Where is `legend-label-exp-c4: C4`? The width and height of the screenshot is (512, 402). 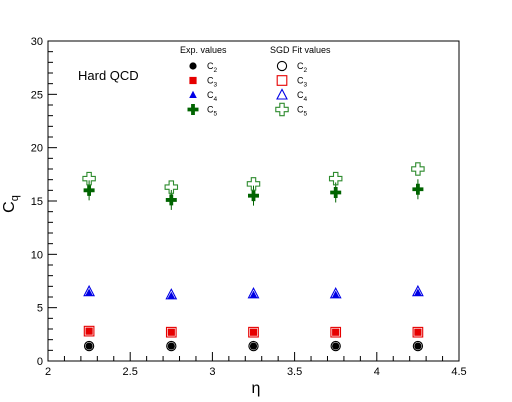
legend-label-exp-c4: C4 is located at coordinates (212, 96).